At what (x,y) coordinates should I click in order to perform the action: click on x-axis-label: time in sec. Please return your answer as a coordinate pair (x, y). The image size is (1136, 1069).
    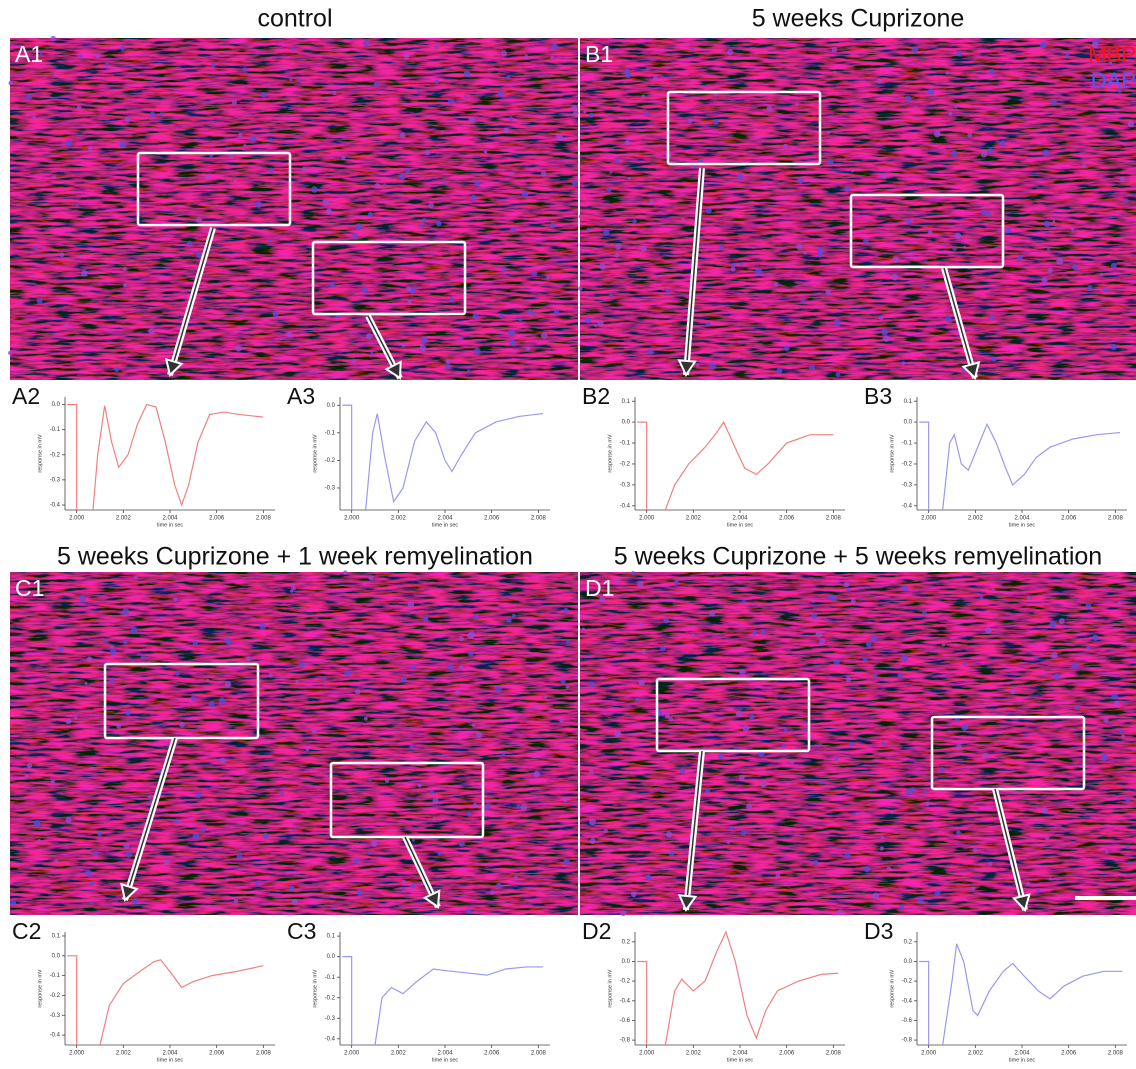
    Looking at the image, I should click on (740, 525).